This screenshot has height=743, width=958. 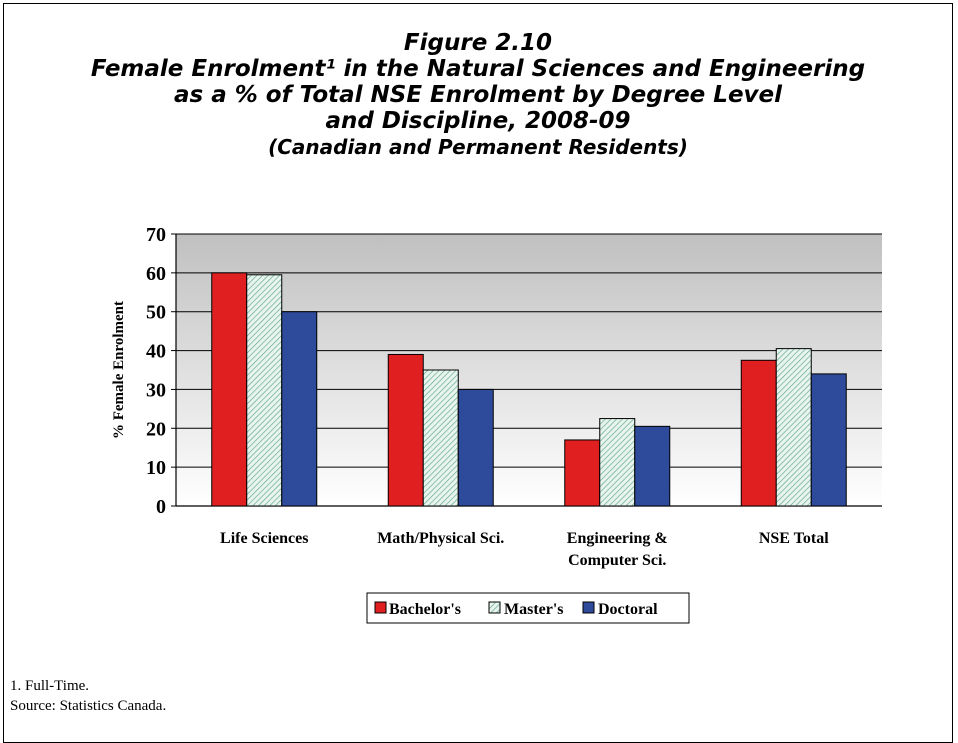 What do you see at coordinates (617, 560) in the screenshot?
I see `x-tick-label: Computer Sci.` at bounding box center [617, 560].